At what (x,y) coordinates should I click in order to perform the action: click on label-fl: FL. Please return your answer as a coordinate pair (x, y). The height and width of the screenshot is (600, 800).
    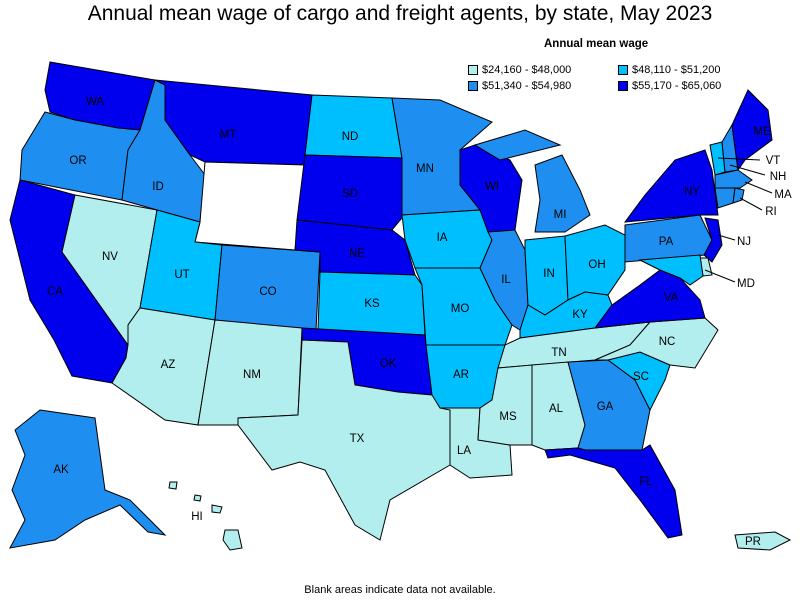
    Looking at the image, I should click on (646, 482).